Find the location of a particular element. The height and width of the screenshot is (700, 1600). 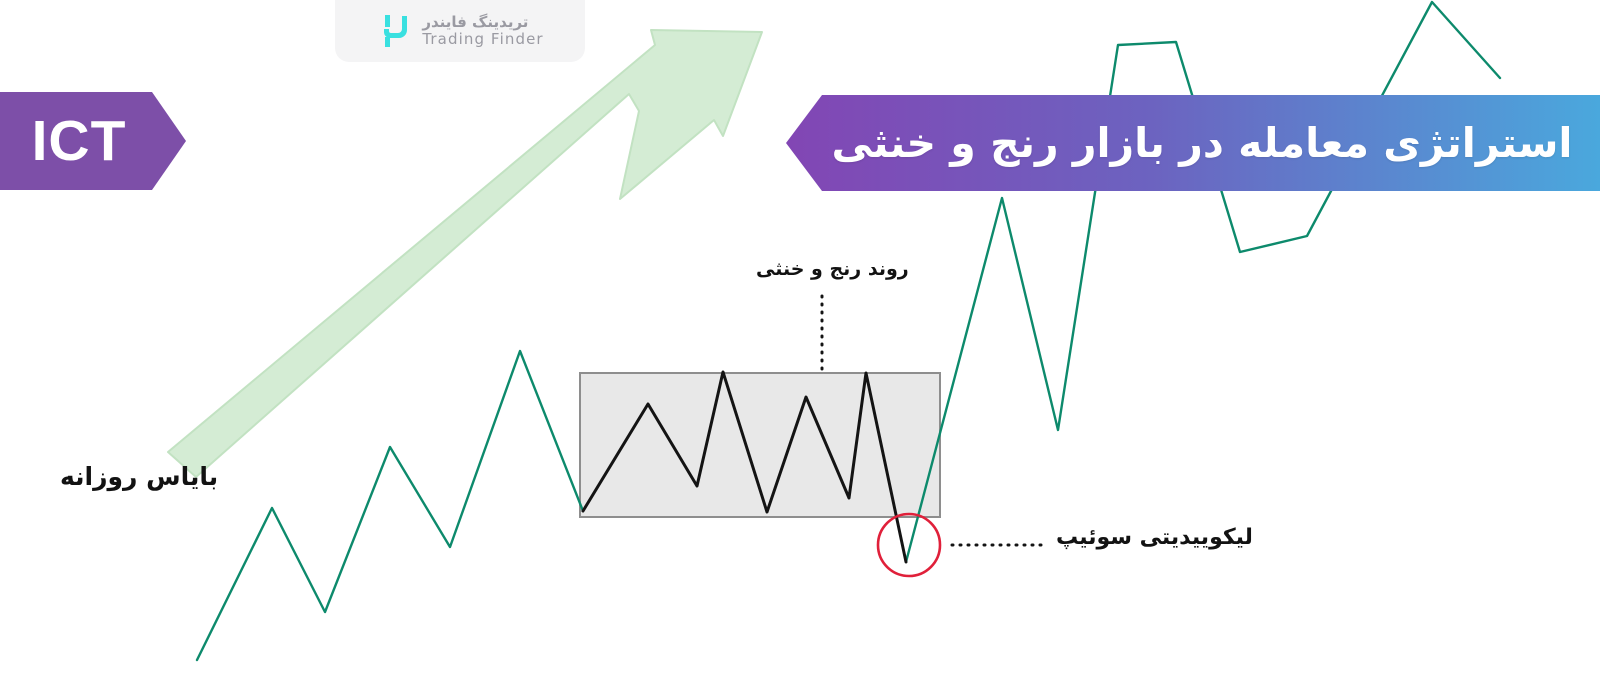

annotation-range-trend: روند رنج و خنثی is located at coordinates (832, 269).